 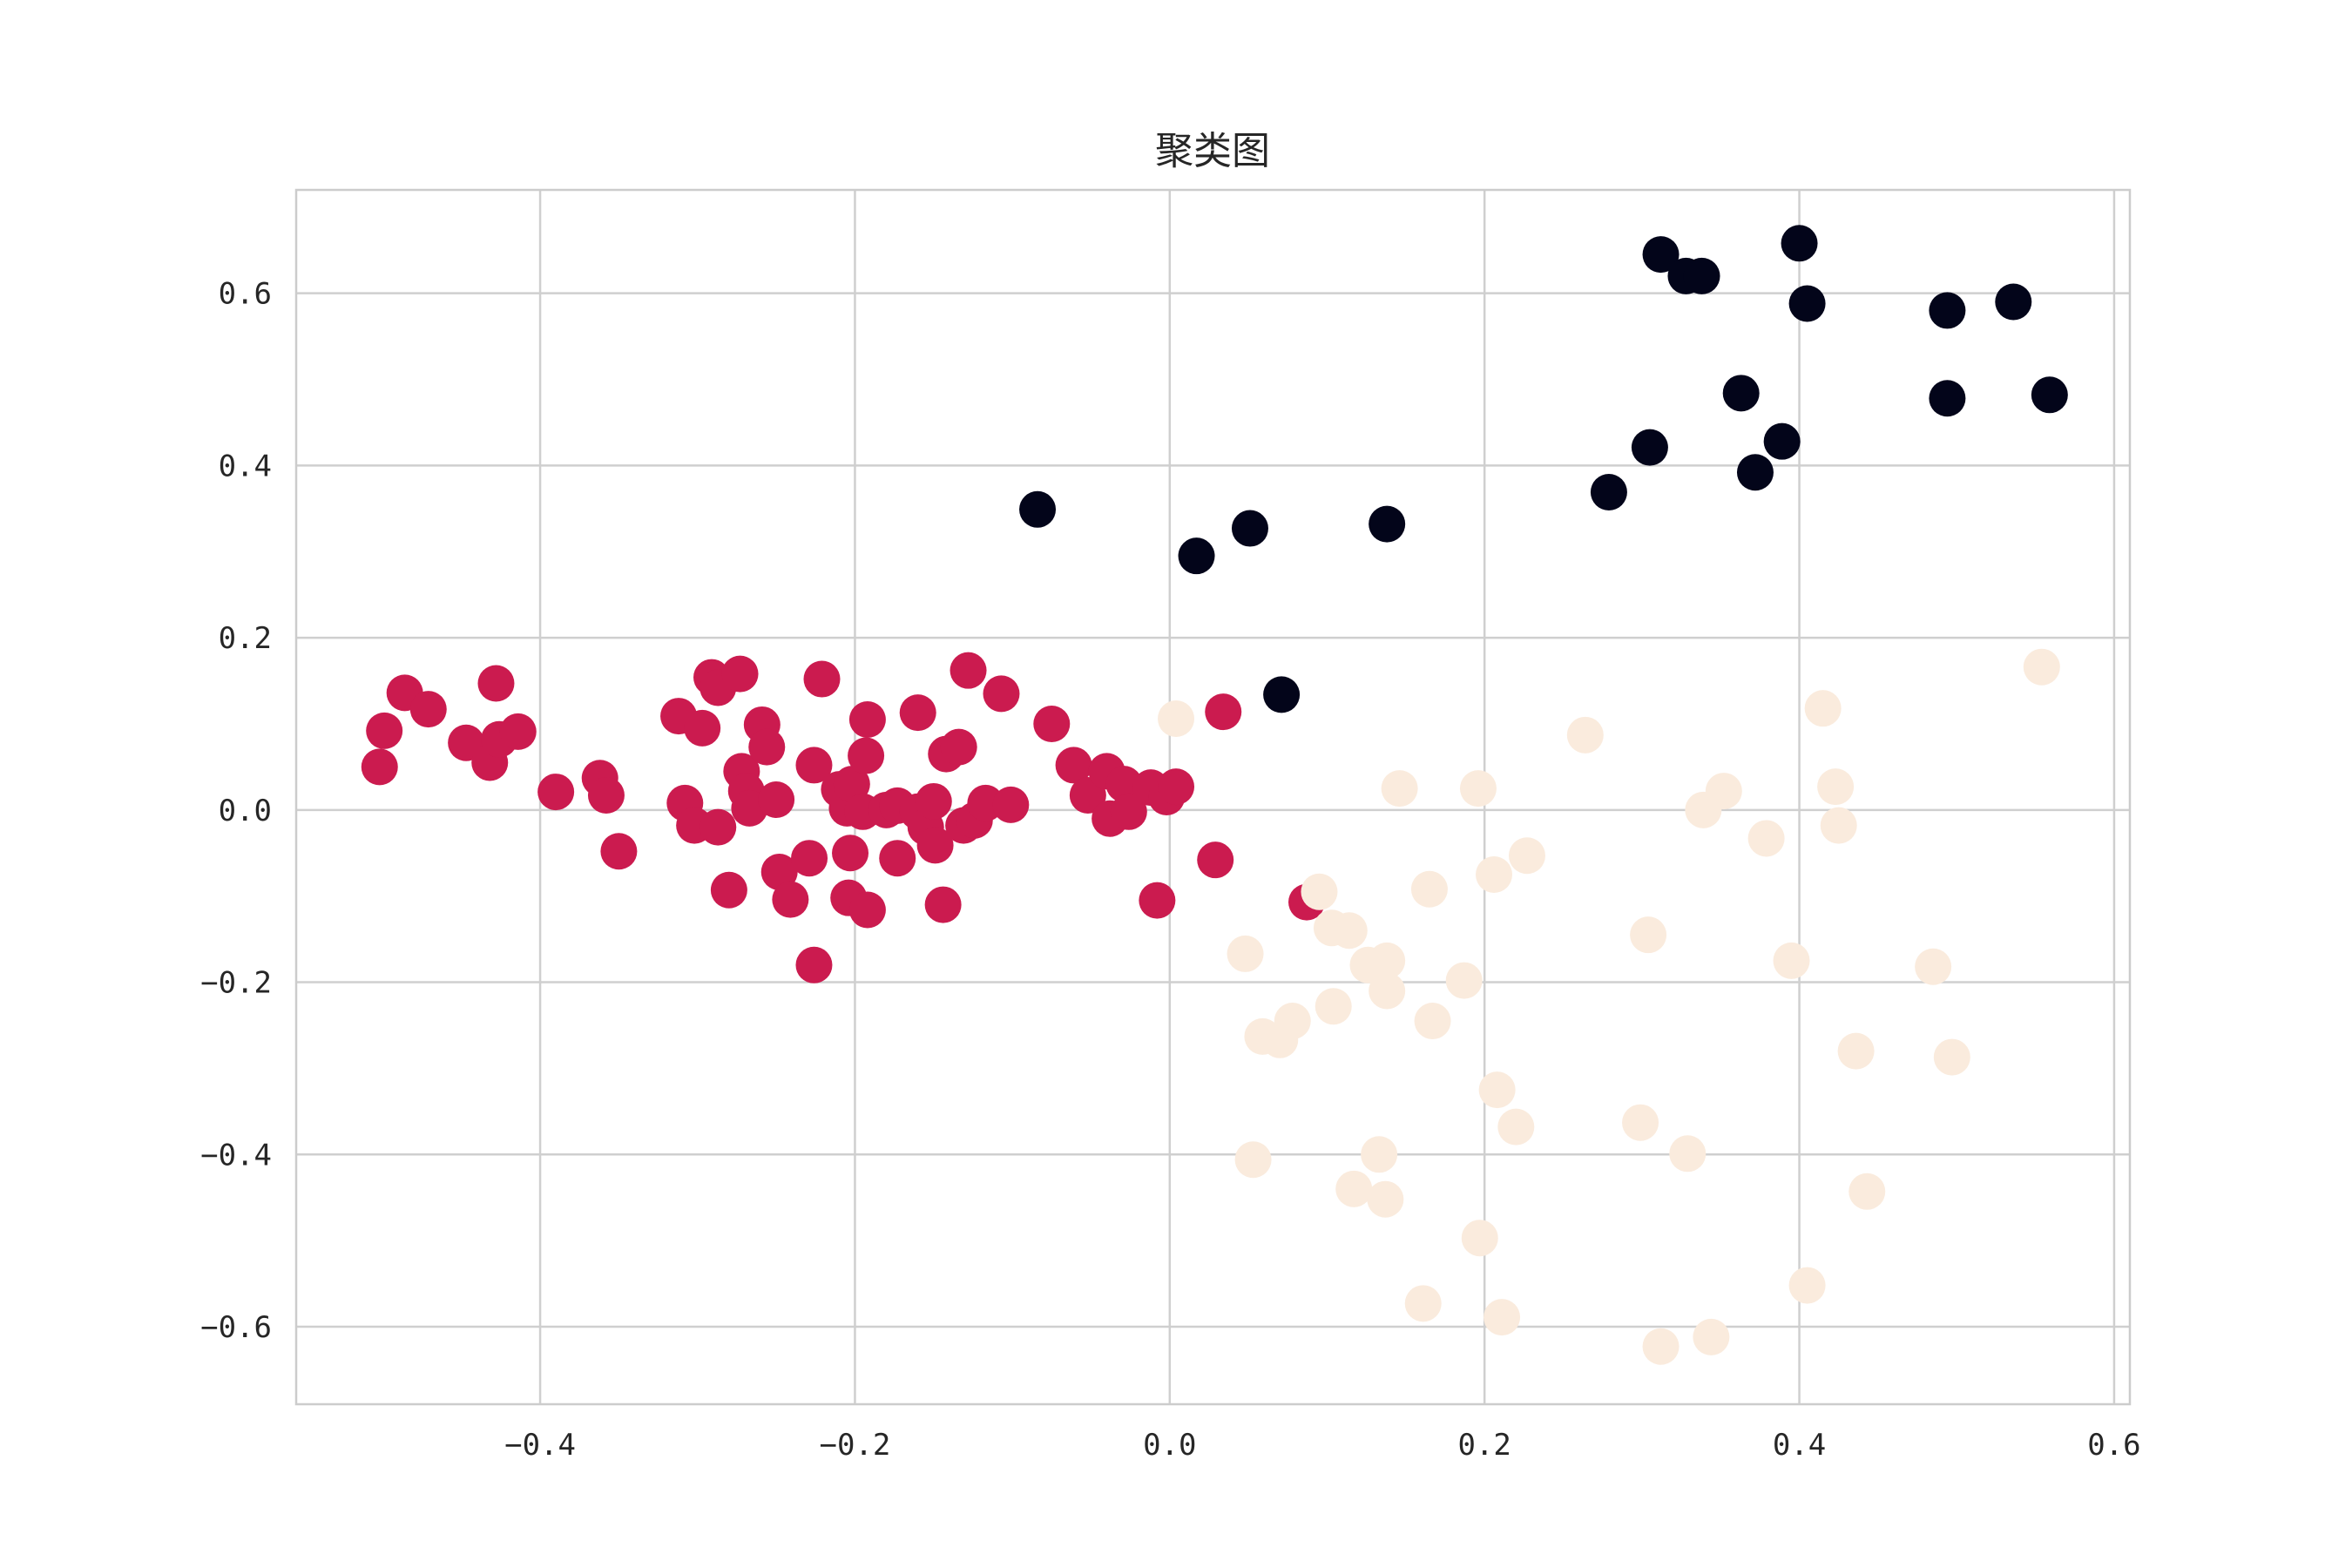 What do you see at coordinates (245, 638) in the screenshot?
I see `y-tick-label: 0.2` at bounding box center [245, 638].